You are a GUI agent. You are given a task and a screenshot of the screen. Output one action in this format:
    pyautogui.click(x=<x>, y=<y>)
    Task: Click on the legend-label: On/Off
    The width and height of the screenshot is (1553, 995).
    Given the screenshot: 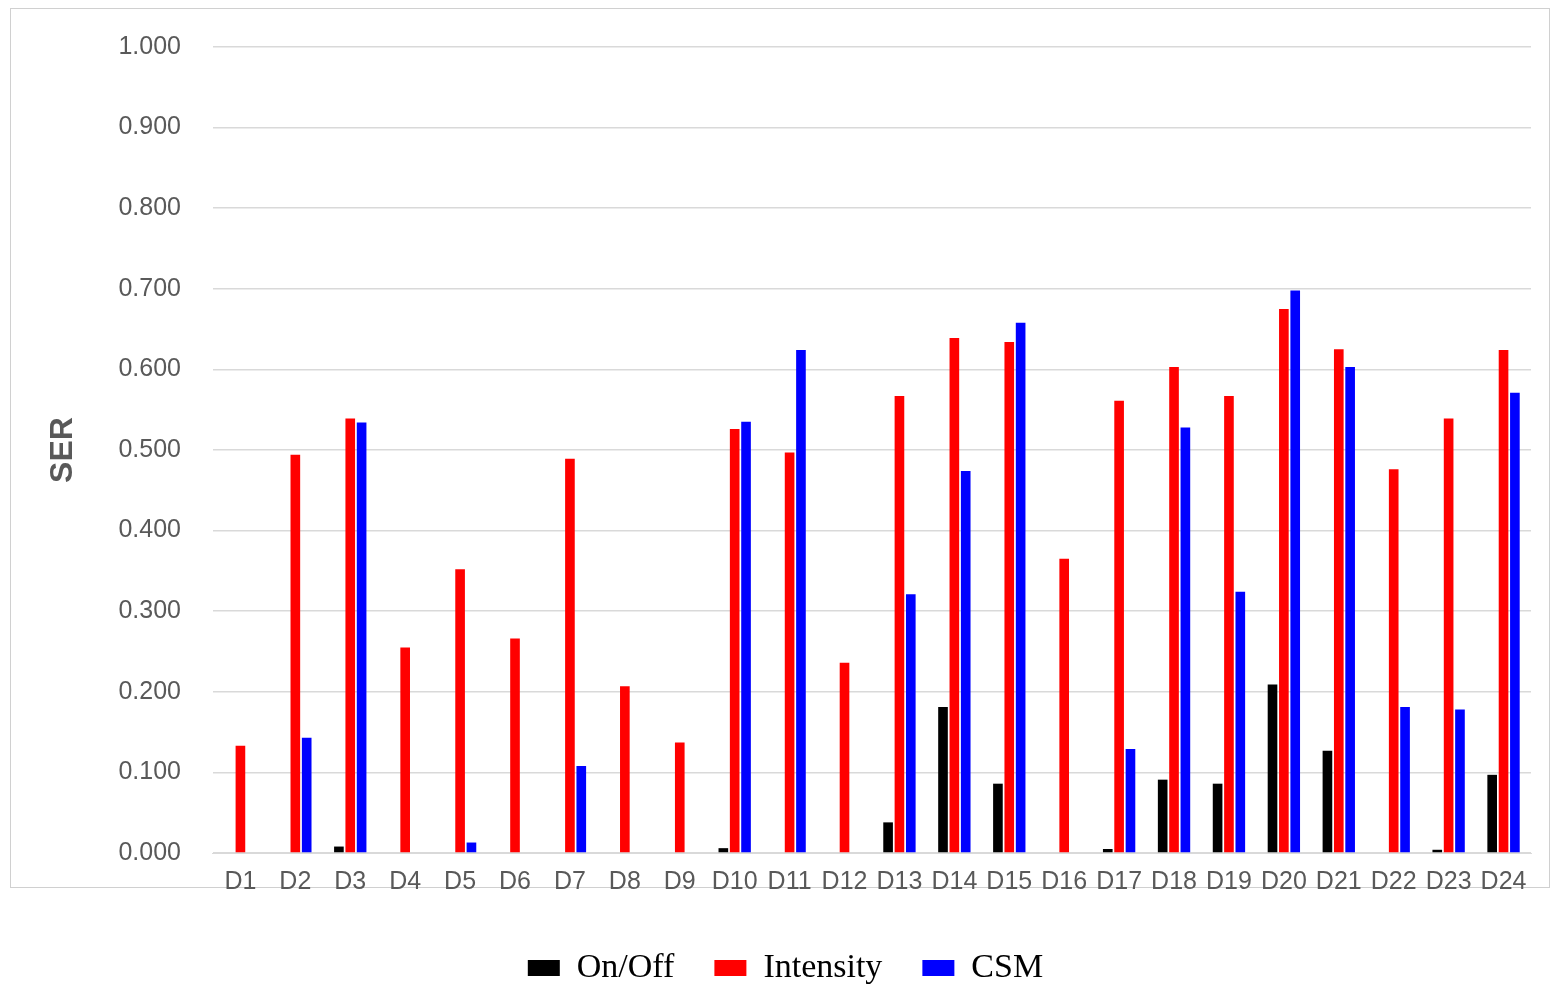 What is the action you would take?
    pyautogui.click(x=626, y=965)
    